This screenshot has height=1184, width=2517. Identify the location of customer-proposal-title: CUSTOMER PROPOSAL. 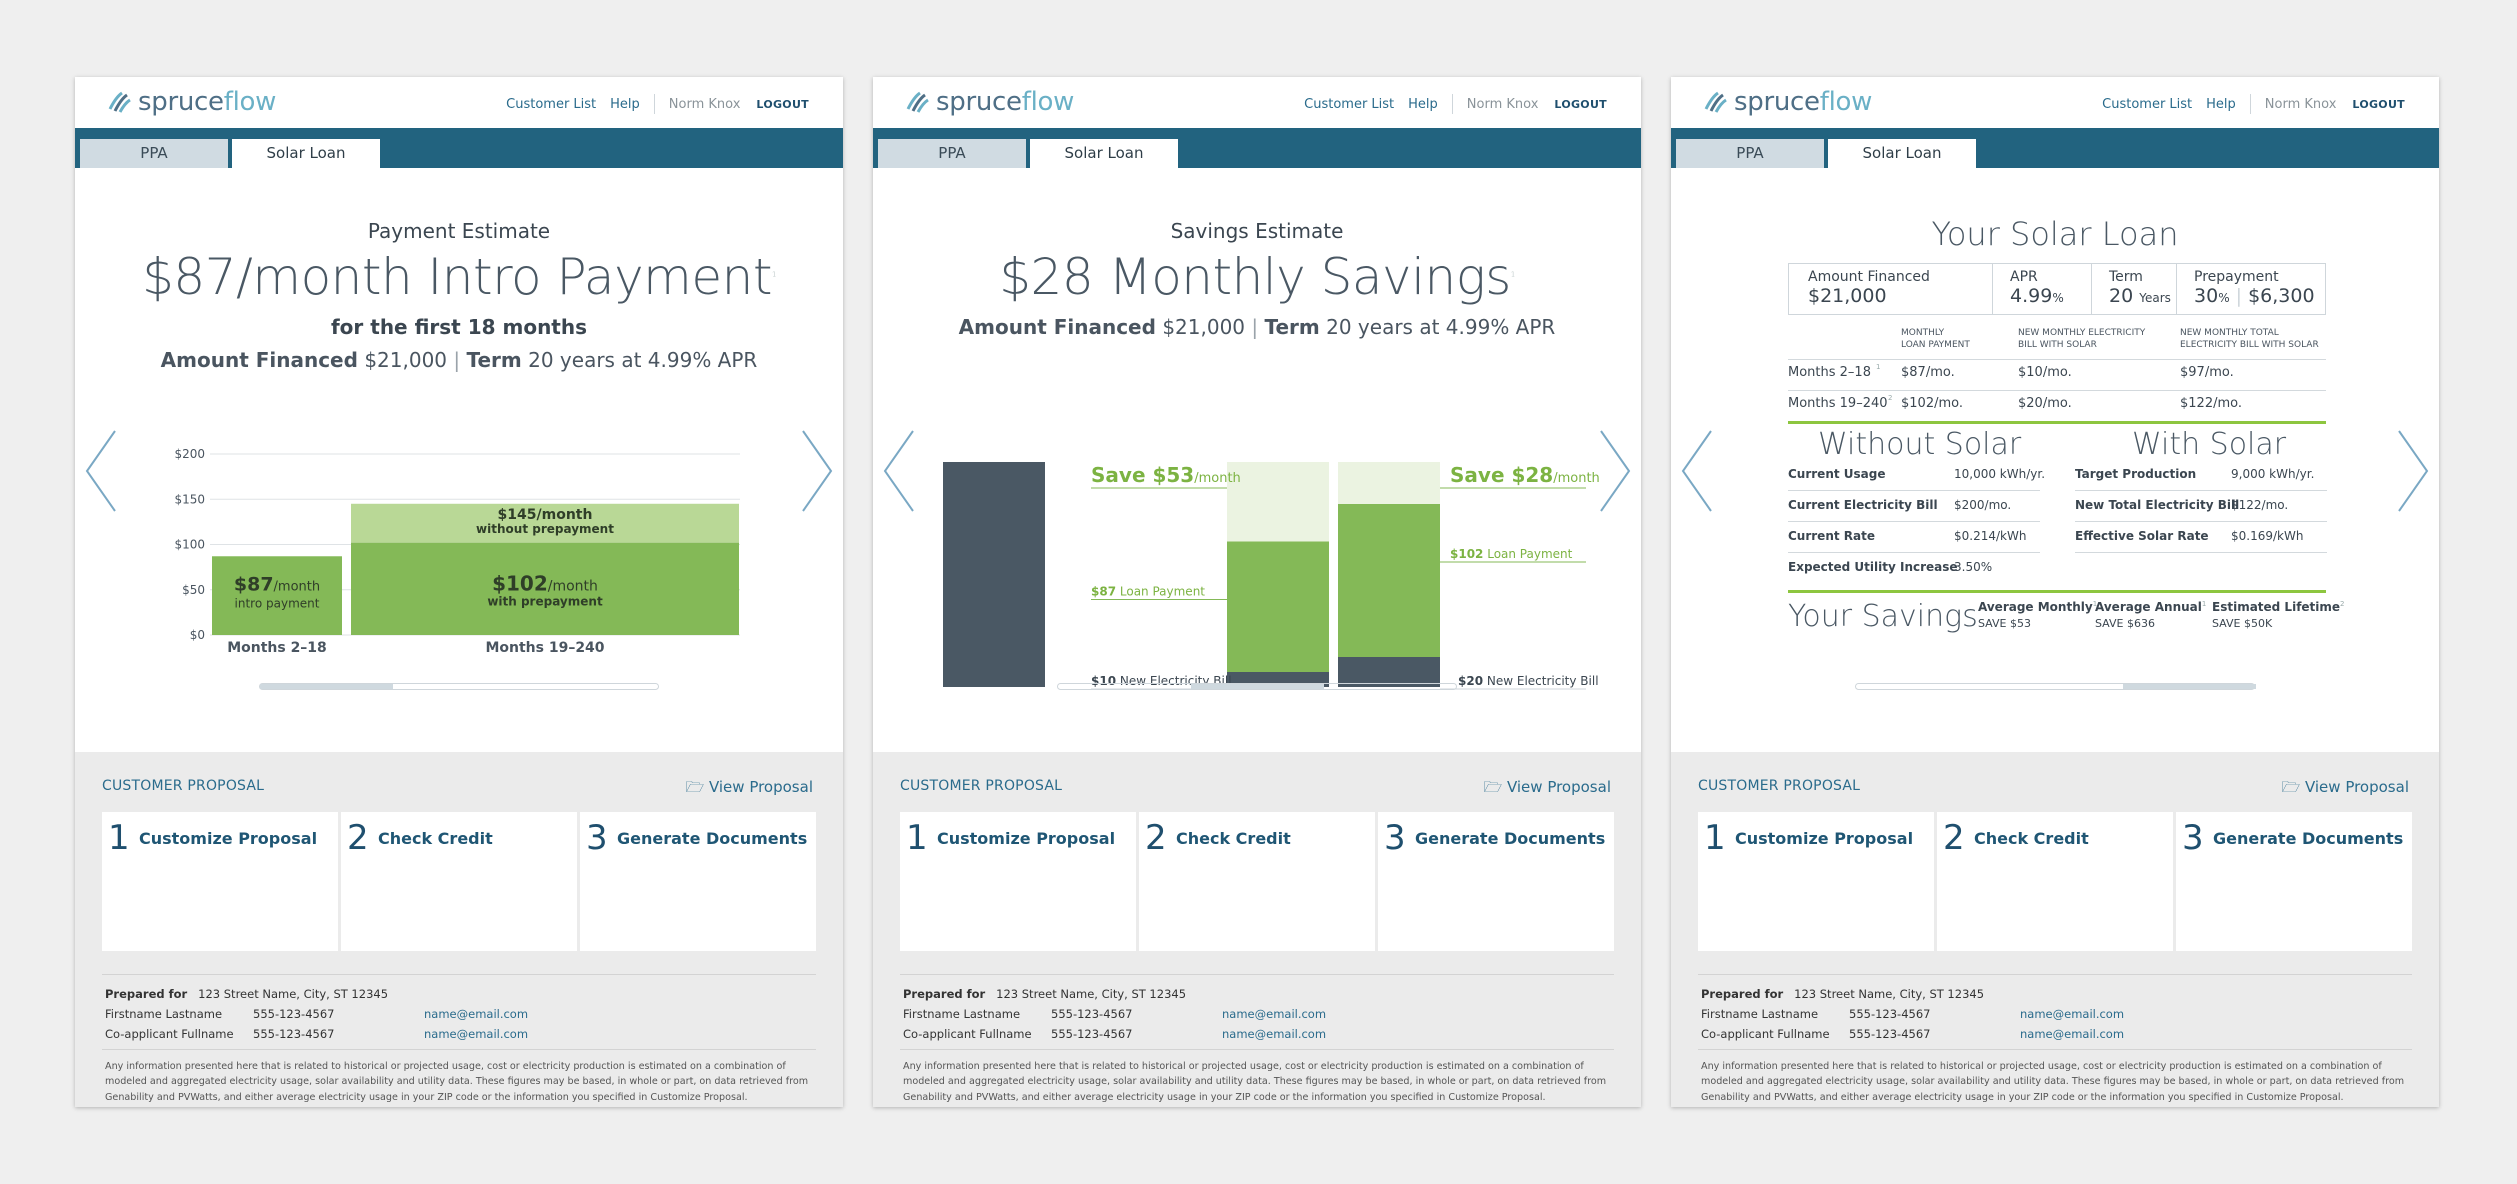
(1779, 786).